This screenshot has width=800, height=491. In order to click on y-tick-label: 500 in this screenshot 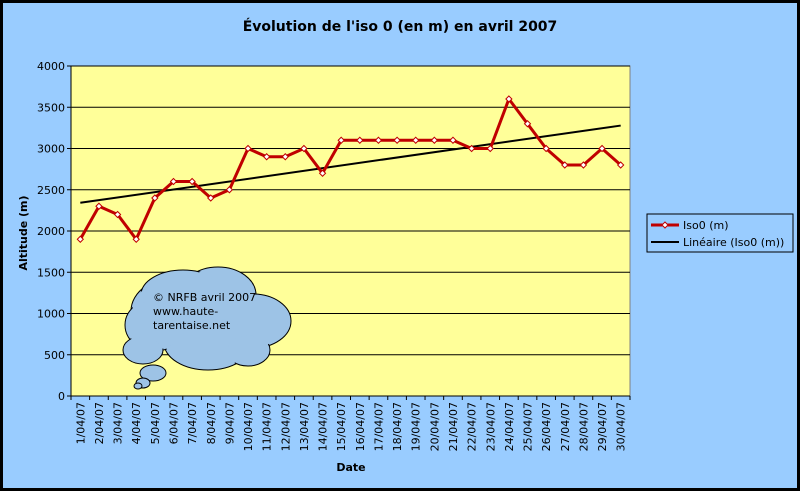, I will do `click(54, 355)`.